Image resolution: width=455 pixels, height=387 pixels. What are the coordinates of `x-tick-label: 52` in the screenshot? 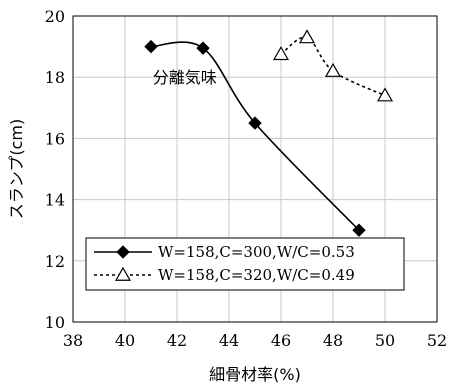 It's located at (437, 340).